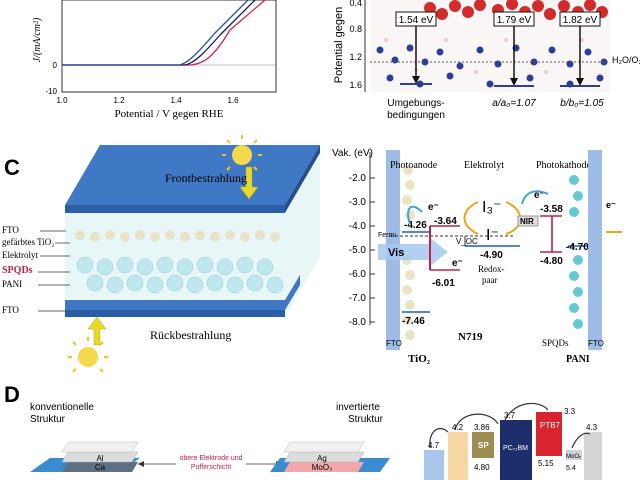 This screenshot has width=640, height=480. I want to click on level-364: -3.64, so click(445, 221).